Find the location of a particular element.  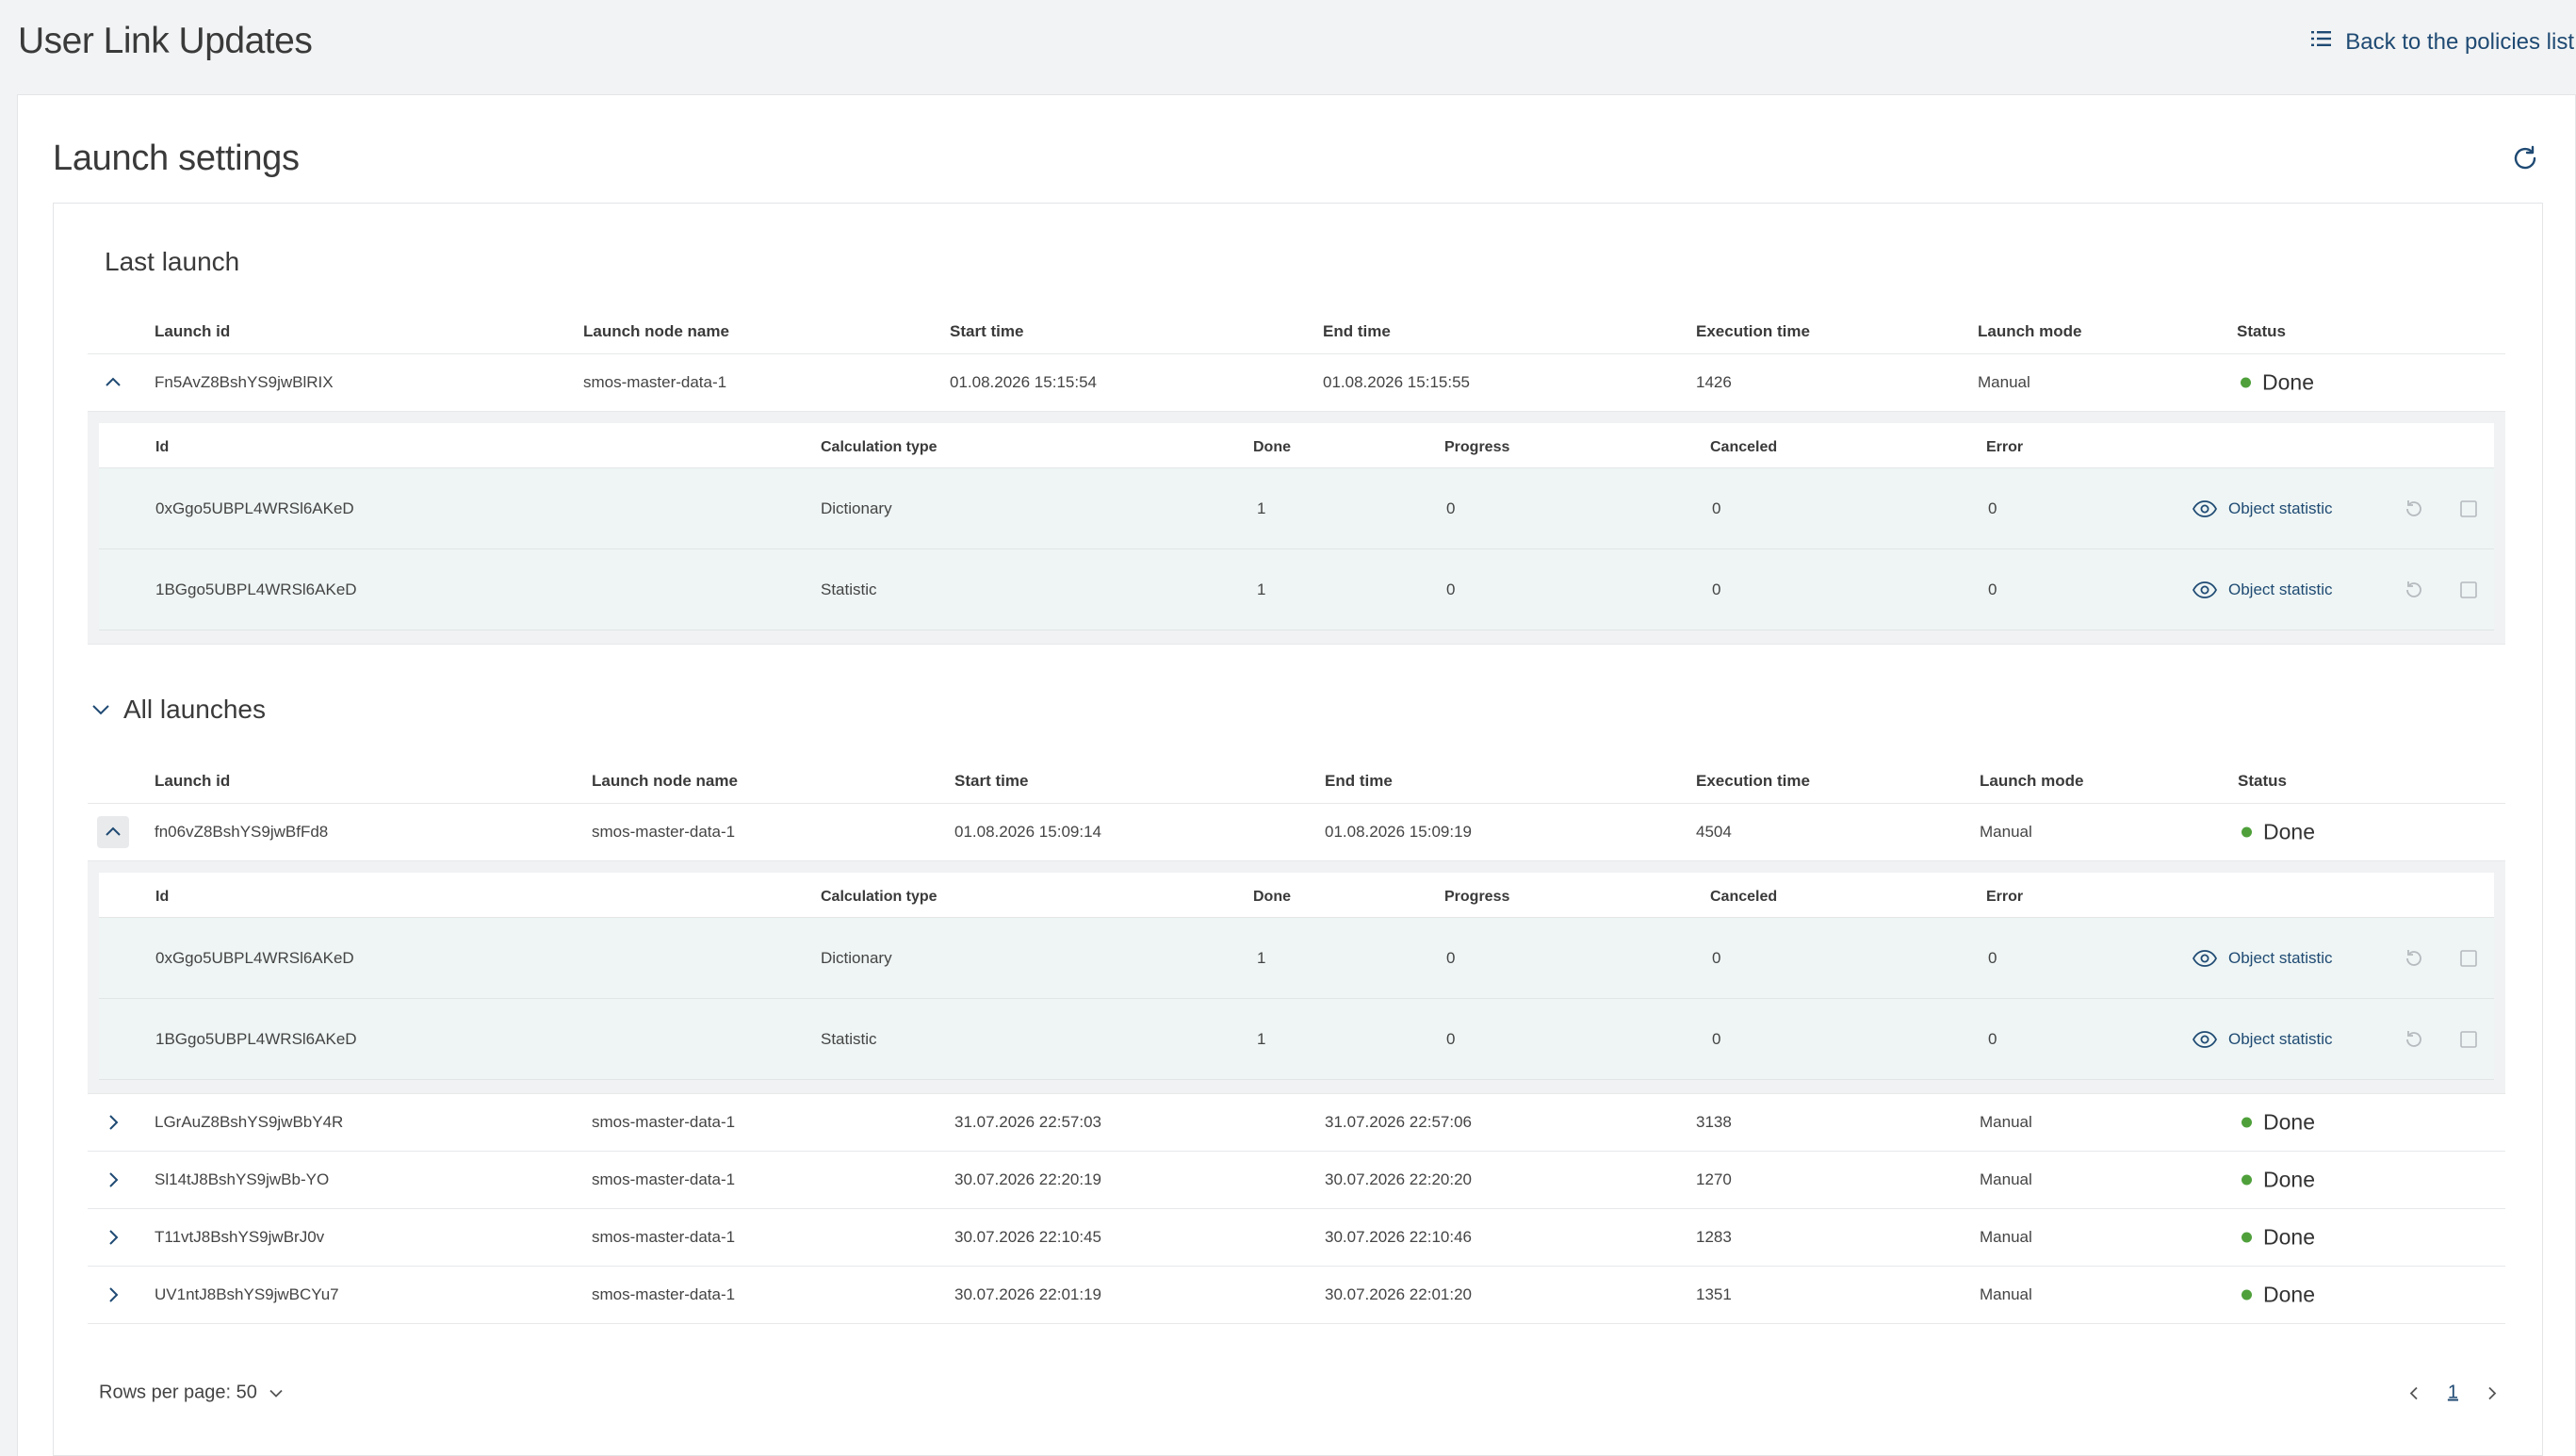

start-time: 01.08.2026 15:09:14 is located at coordinates (1027, 832).